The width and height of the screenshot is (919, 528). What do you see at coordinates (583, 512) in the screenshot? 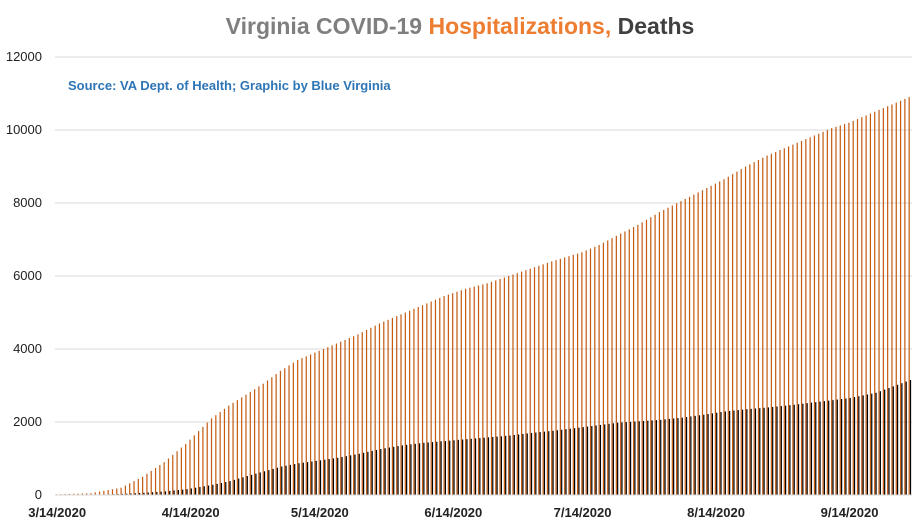
I see `x-tick-label: 7/14/2020` at bounding box center [583, 512].